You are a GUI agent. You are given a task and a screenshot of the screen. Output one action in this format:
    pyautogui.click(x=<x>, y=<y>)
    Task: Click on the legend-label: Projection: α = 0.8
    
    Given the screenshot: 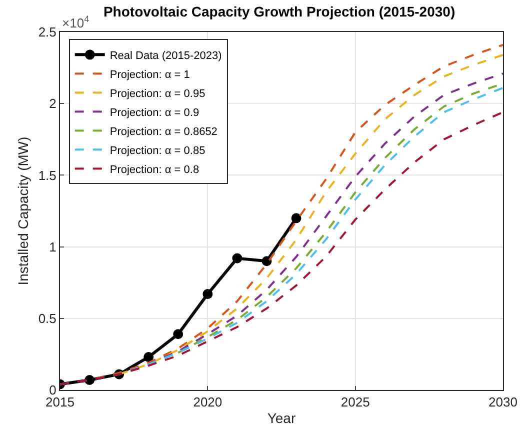 What is the action you would take?
    pyautogui.click(x=155, y=170)
    